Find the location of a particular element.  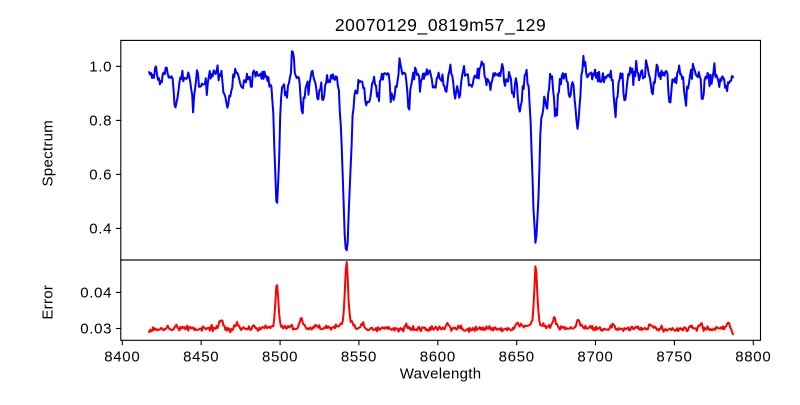

svg-text: 8600 is located at coordinates (438, 356).